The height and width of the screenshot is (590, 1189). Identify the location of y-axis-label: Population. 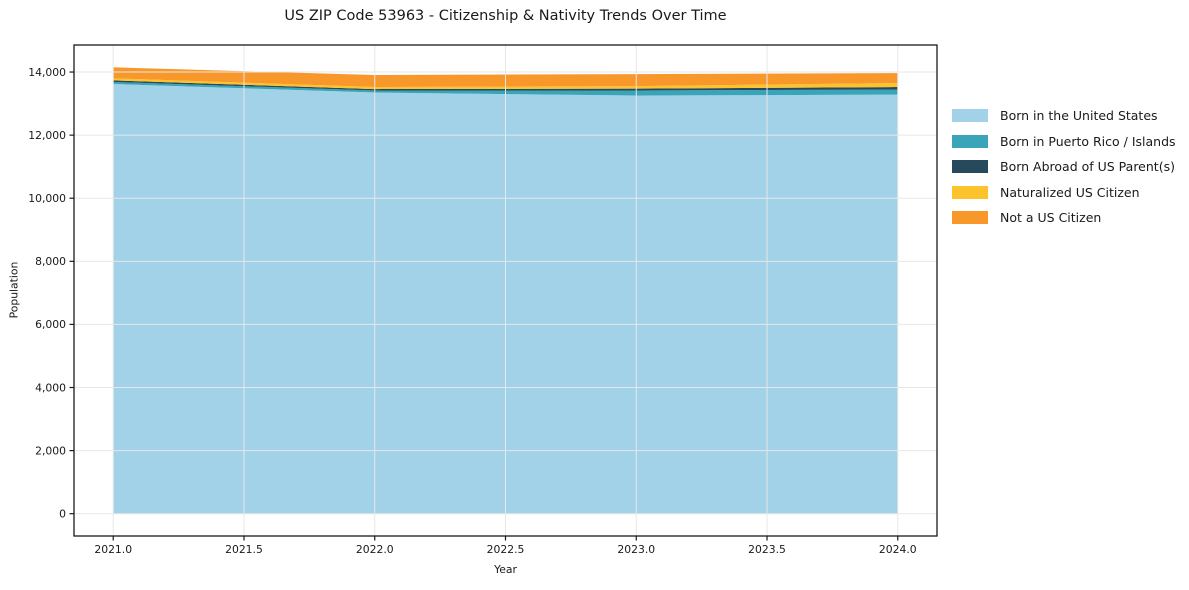
(14, 290).